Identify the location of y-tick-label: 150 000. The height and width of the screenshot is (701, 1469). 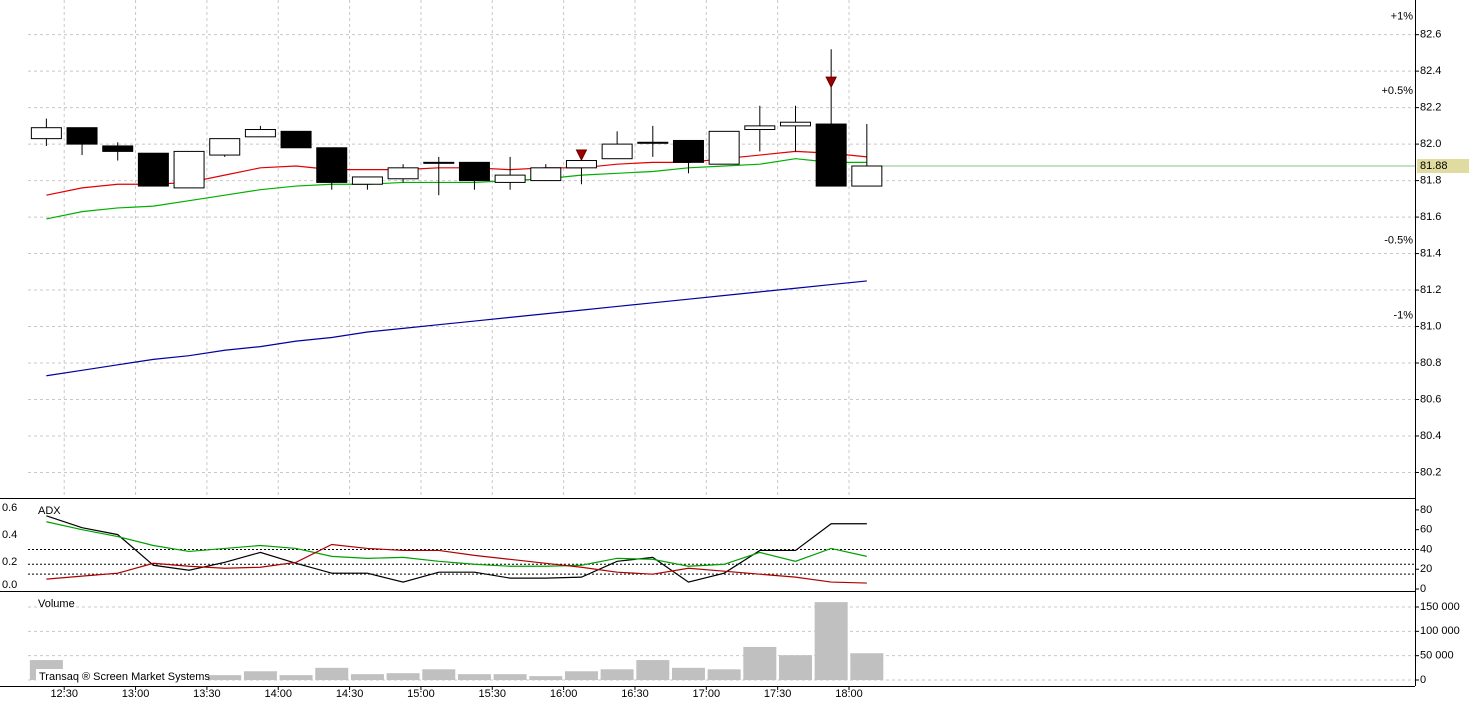
(1440, 607).